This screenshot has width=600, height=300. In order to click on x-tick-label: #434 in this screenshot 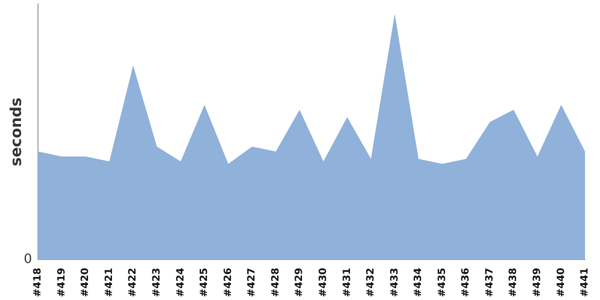, I will do `click(418, 283)`.